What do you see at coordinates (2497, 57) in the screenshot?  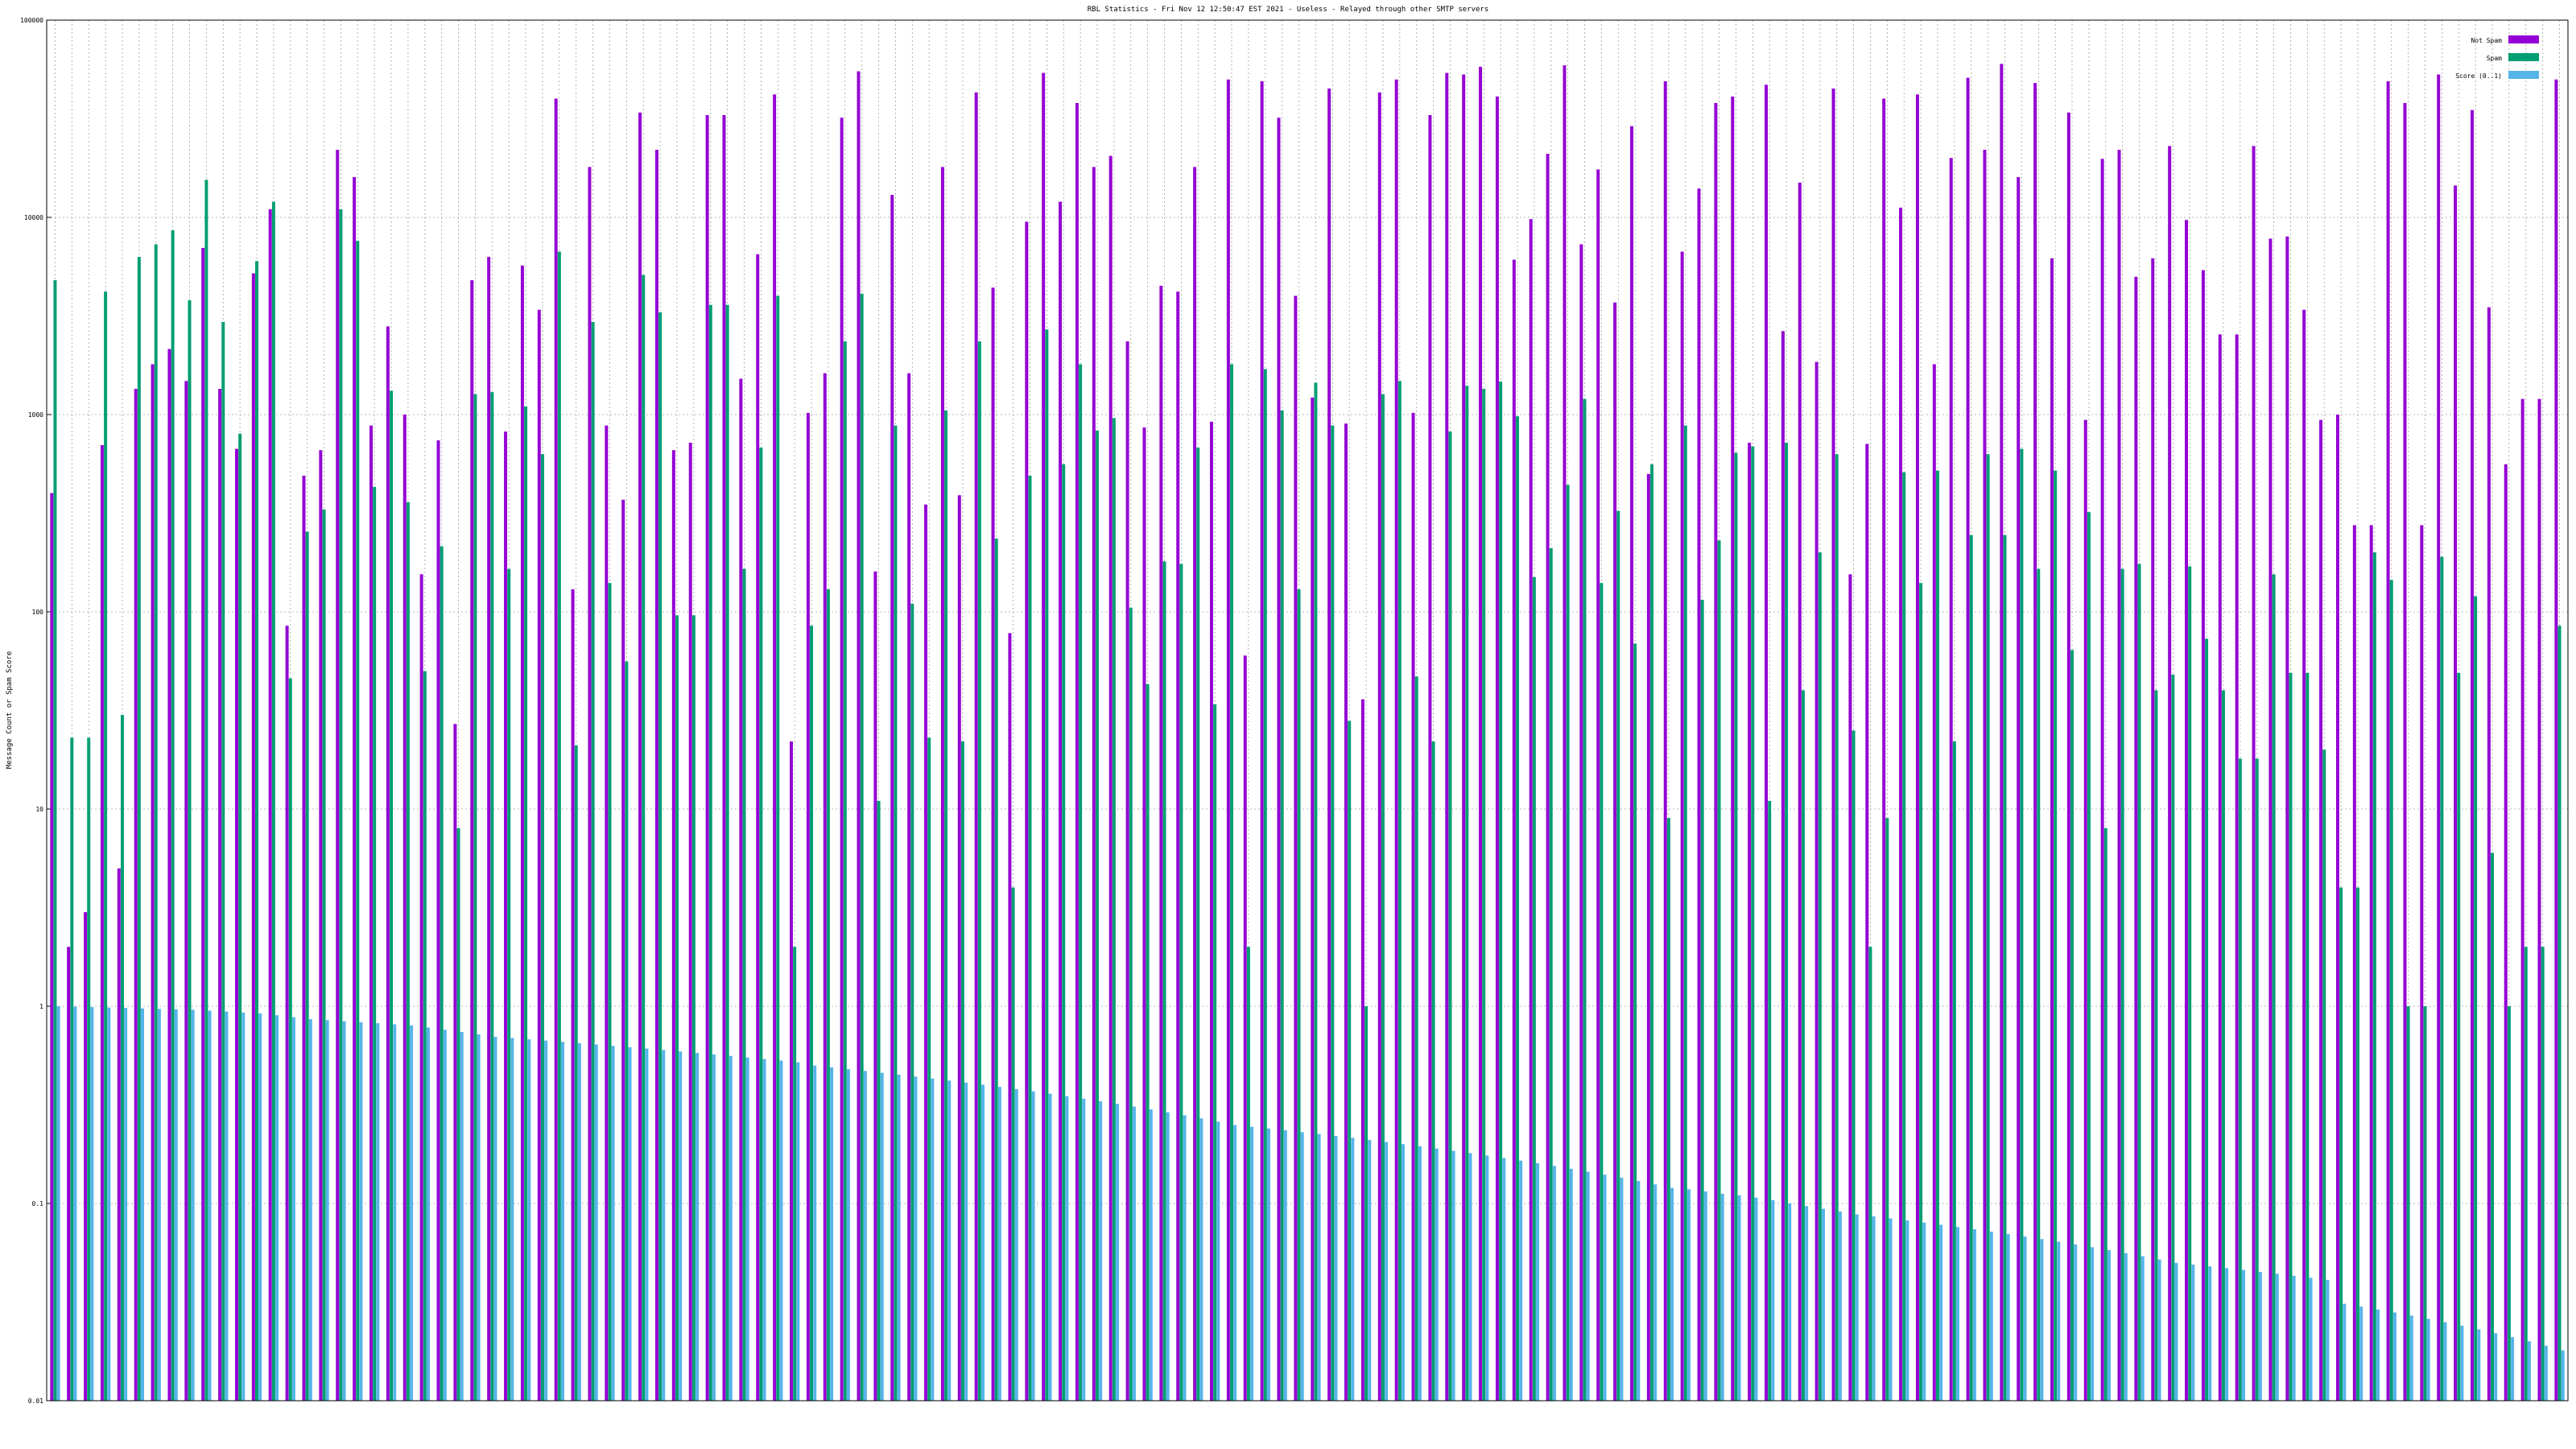 I see `legend: Not Spam Spam Score (0..1)` at bounding box center [2497, 57].